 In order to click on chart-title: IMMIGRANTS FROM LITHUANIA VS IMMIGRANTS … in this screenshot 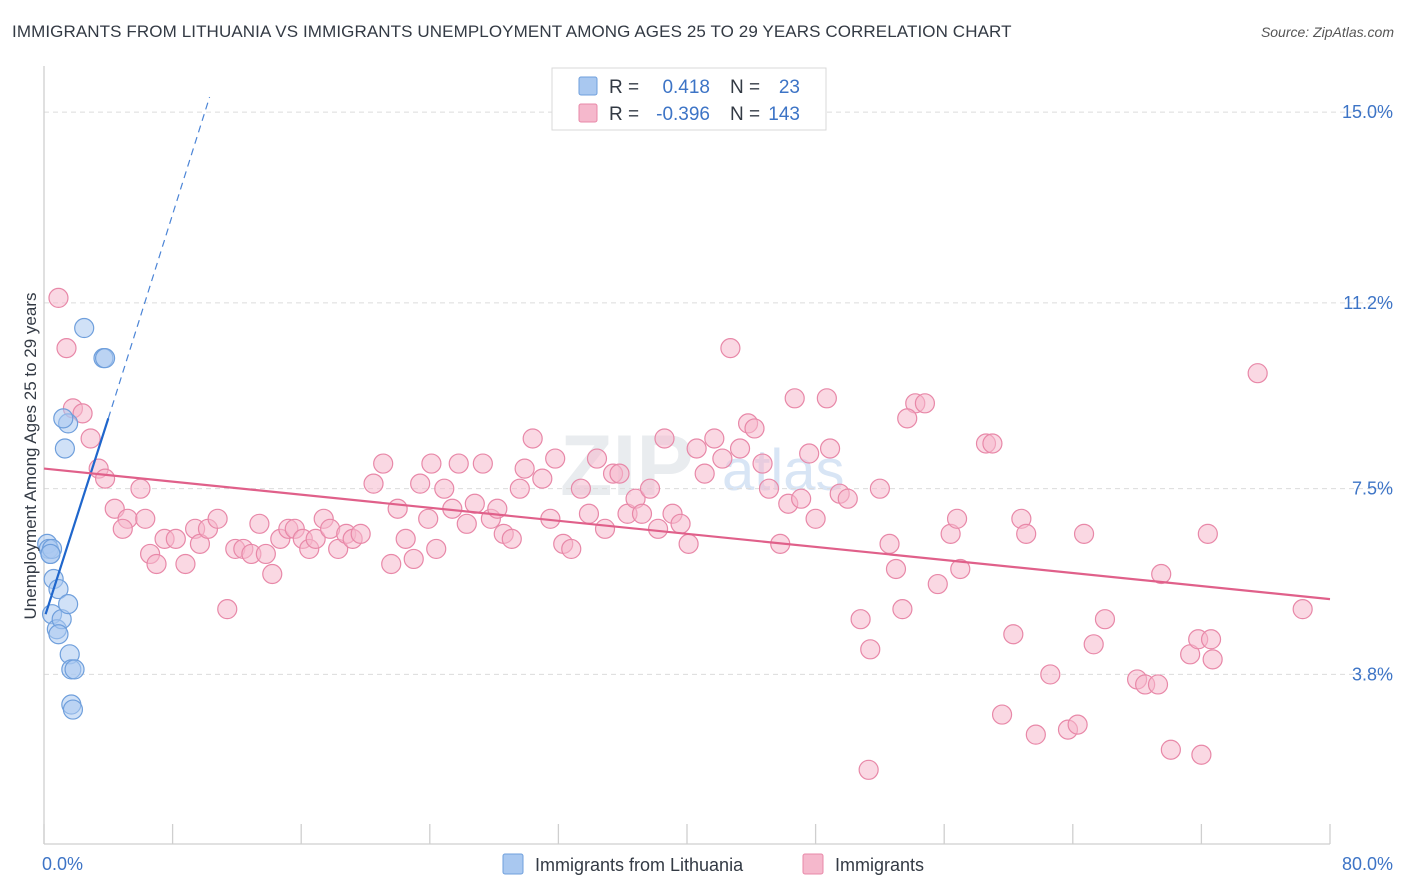, I will do `click(512, 31)`.